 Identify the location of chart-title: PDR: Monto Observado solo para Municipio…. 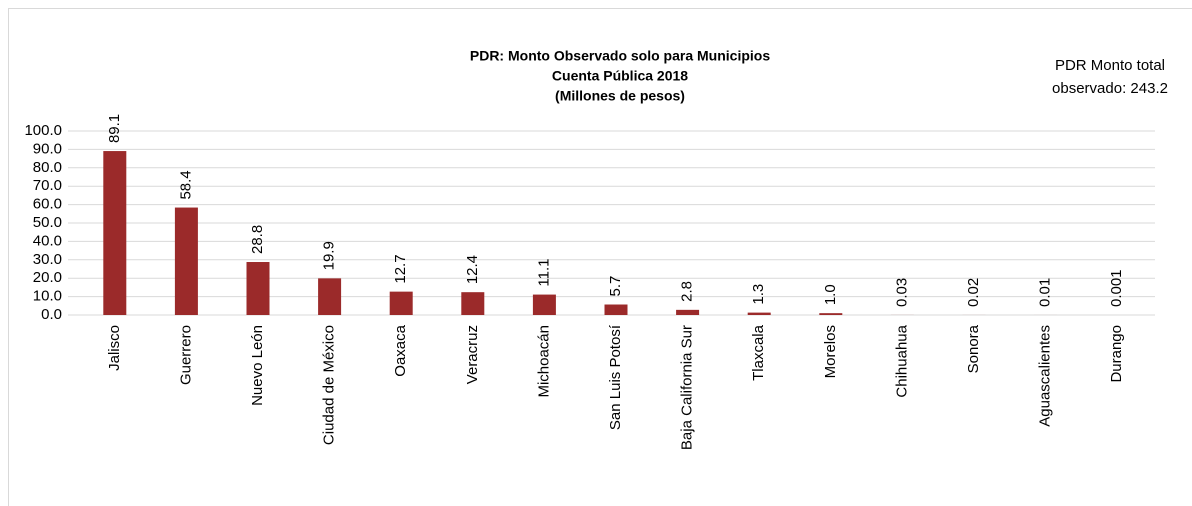
(620, 56).